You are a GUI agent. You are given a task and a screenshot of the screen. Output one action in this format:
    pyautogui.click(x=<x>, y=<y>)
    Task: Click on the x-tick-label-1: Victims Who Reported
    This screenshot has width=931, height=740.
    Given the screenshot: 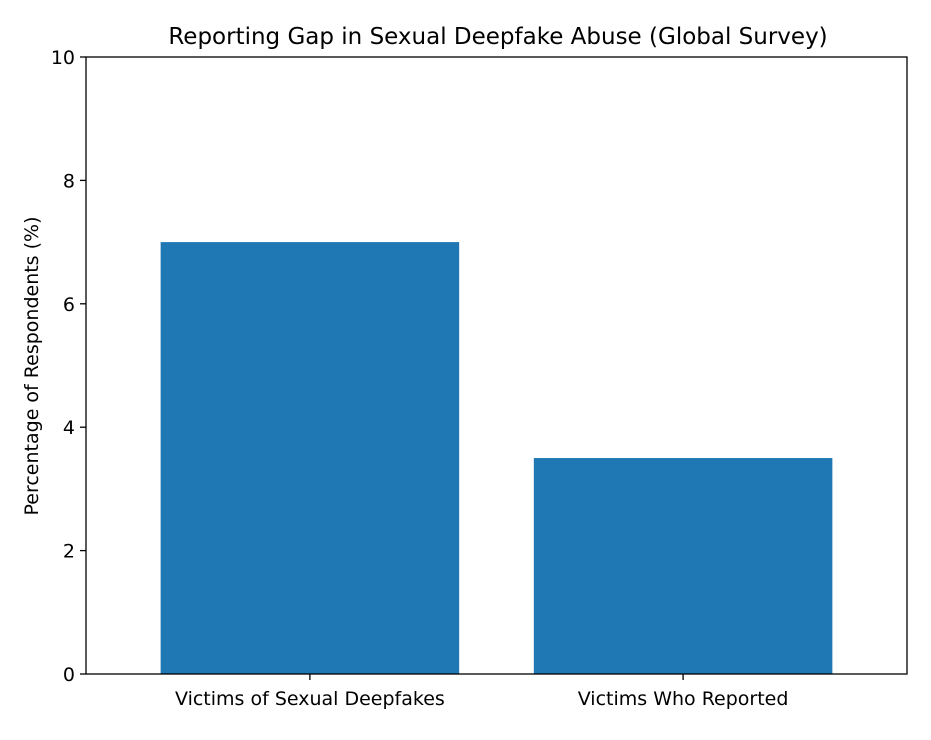 What is the action you would take?
    pyautogui.click(x=683, y=699)
    